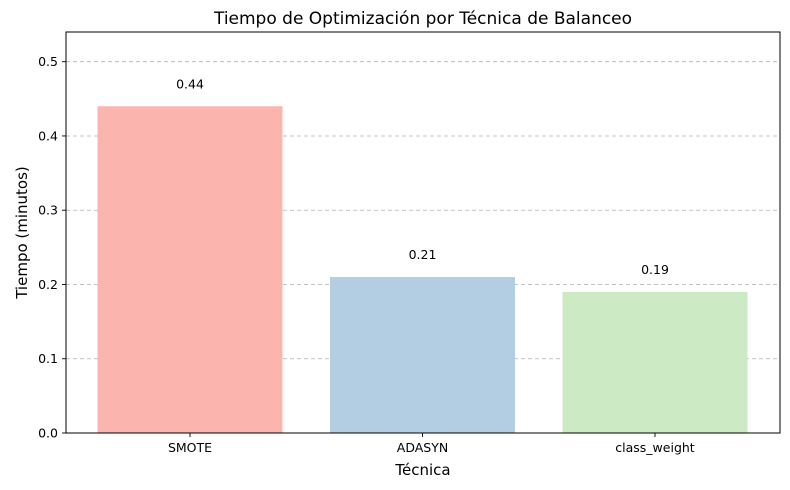 Image resolution: width=790 pixels, height=490 pixels. Describe the element at coordinates (48, 358) in the screenshot. I see `y-tick-label: 0.1` at that location.